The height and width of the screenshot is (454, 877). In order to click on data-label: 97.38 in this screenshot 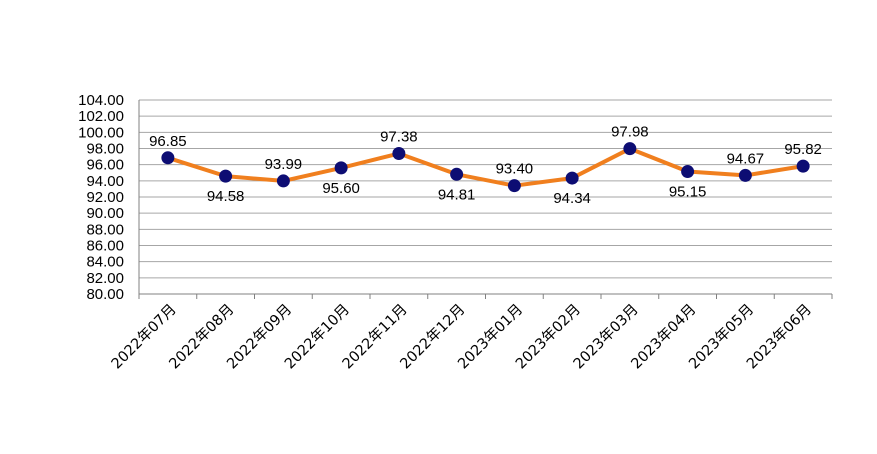, I will do `click(399, 137)`.